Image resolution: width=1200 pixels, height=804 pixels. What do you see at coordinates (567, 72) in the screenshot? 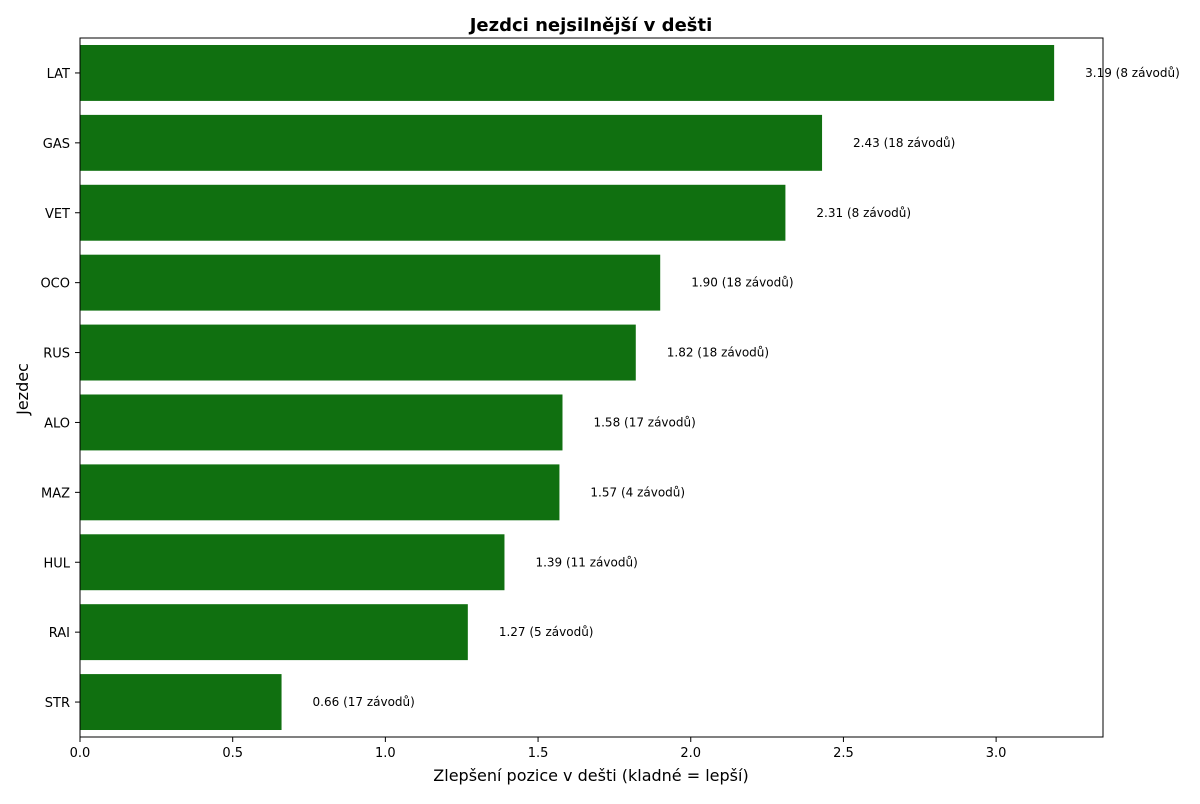
I see `bar-lat` at bounding box center [567, 72].